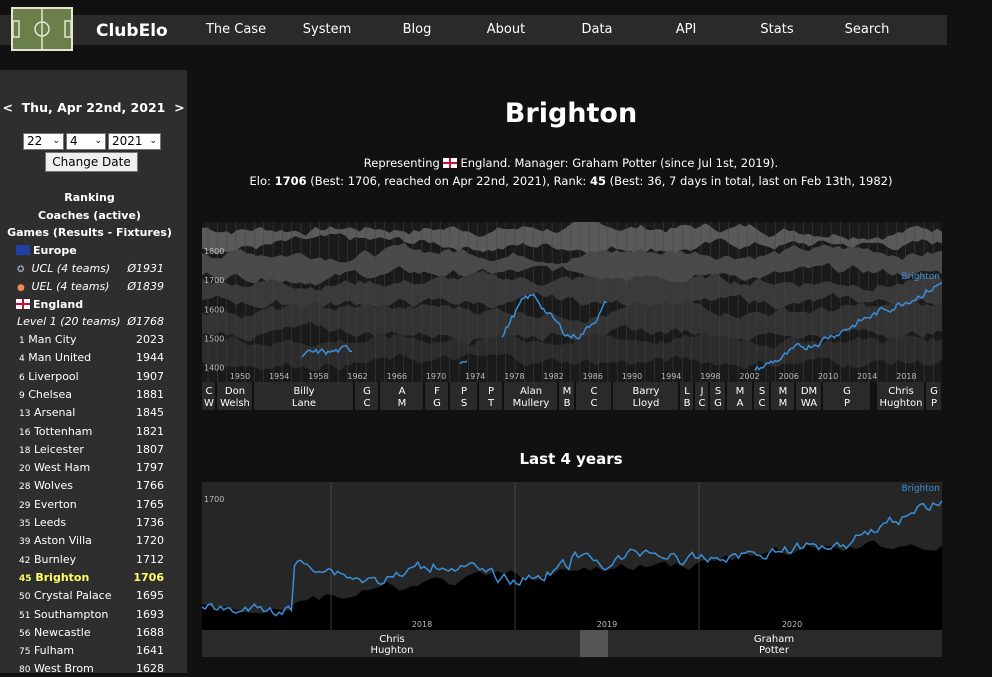 The image size is (992, 677). What do you see at coordinates (566, 396) in the screenshot?
I see `manager-box: MB` at bounding box center [566, 396].